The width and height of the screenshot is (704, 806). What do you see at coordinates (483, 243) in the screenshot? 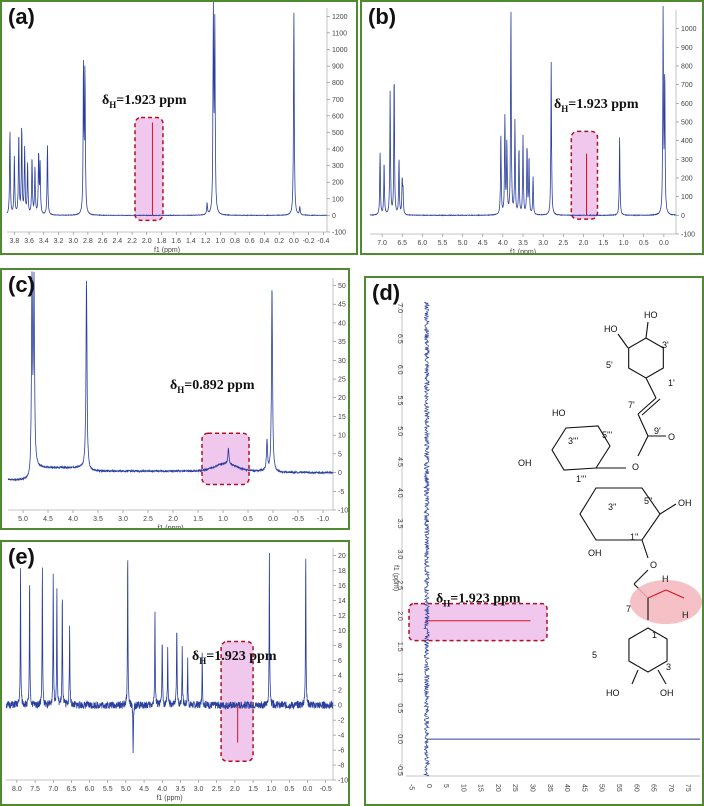
I see `x-tick-label: 4.5` at bounding box center [483, 243].